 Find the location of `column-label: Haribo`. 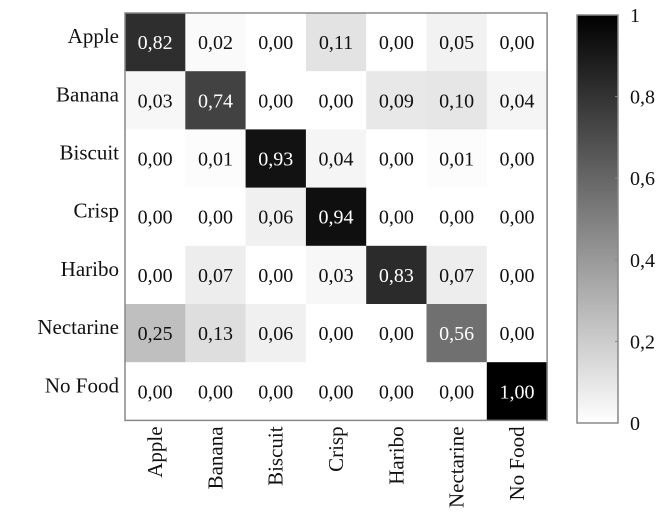

column-label: Haribo is located at coordinates (396, 455).